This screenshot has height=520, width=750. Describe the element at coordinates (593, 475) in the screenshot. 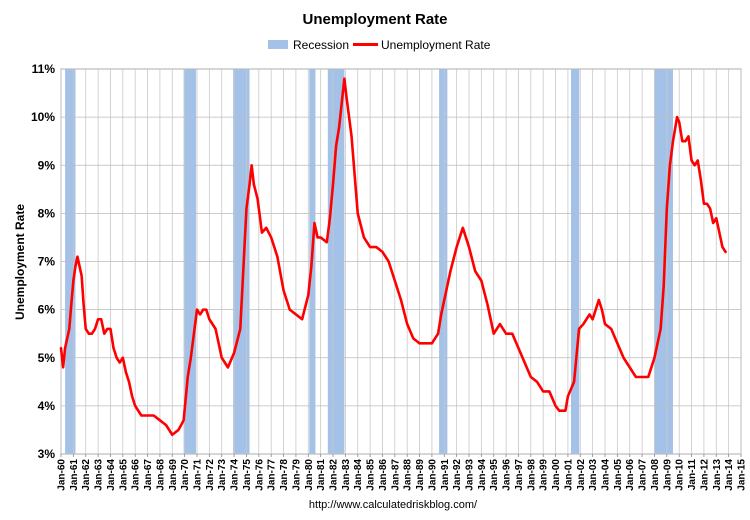

I see `x-tick-label: Jan-03` at that location.